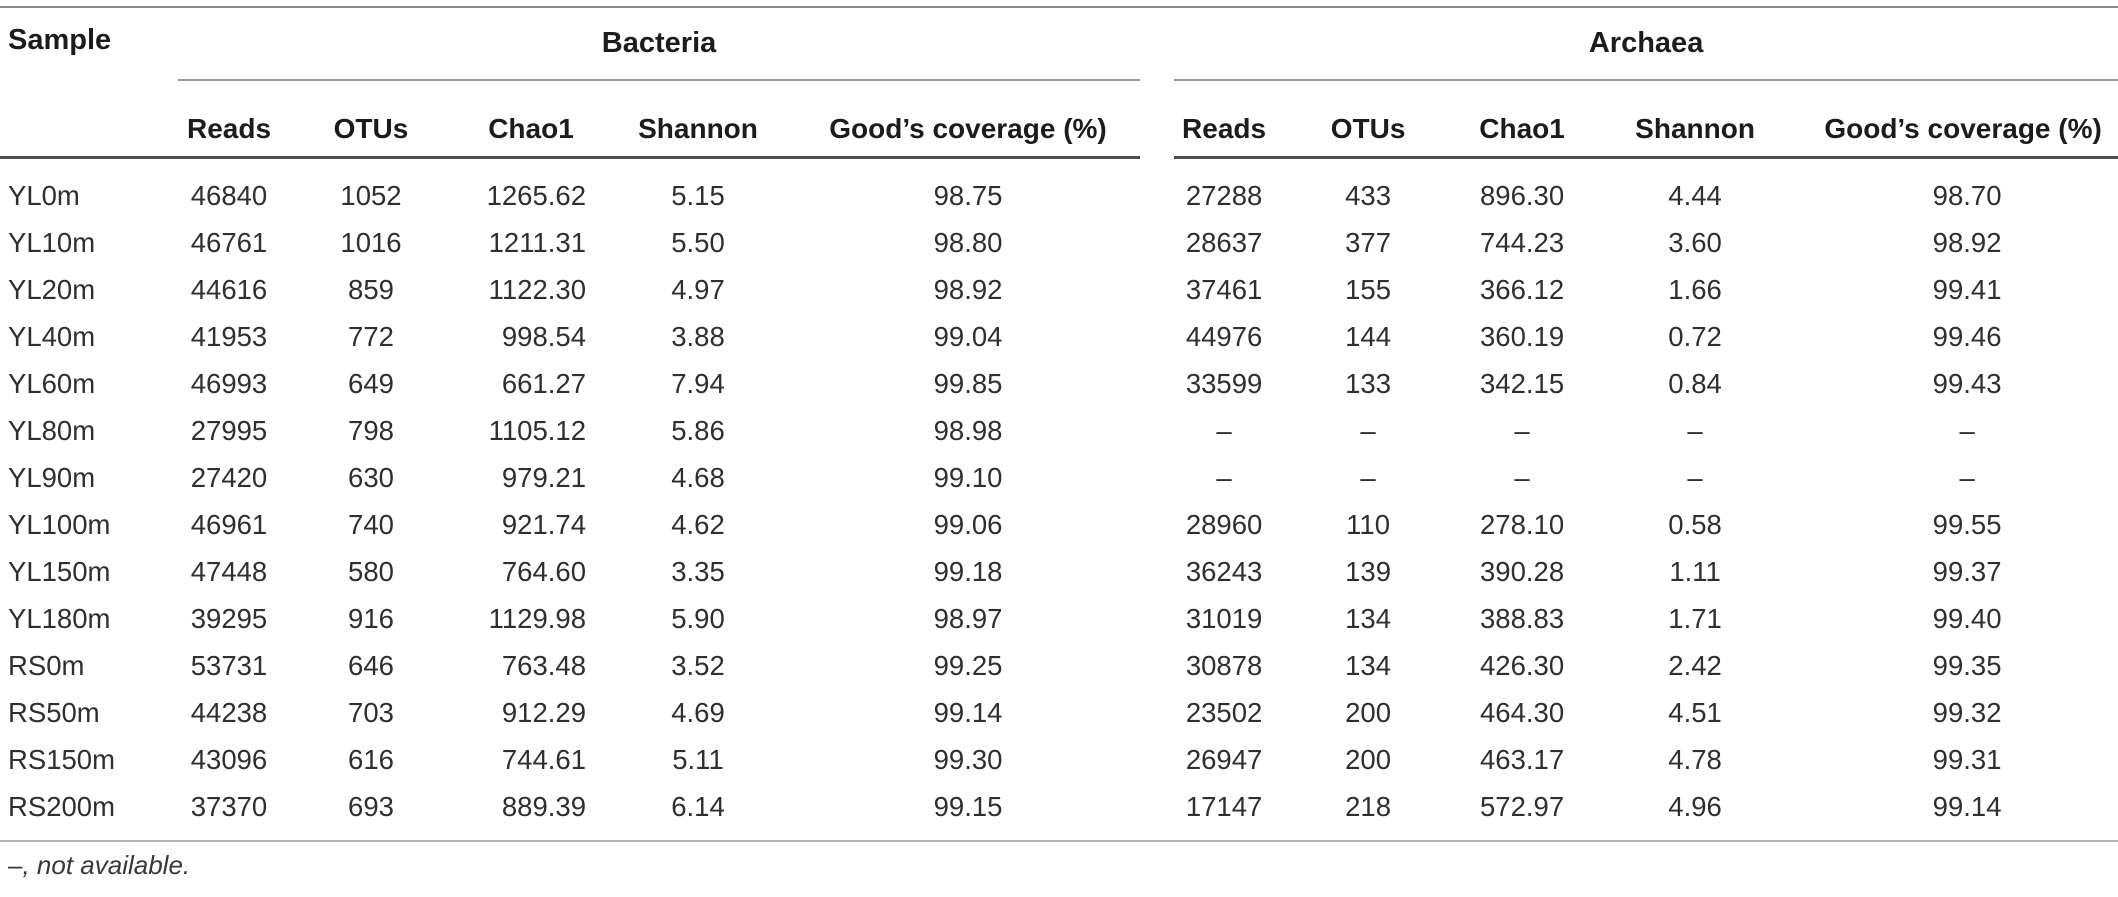  Describe the element at coordinates (1967, 477) in the screenshot. I see `archaea-goods-coverage-cell: –` at that location.